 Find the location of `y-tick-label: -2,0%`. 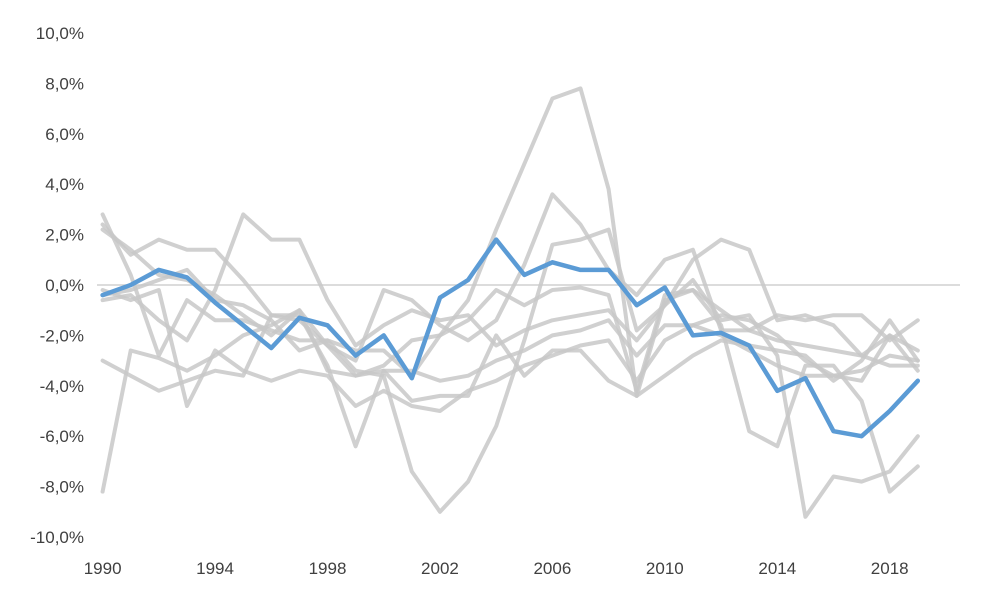

y-tick-label: -2,0% is located at coordinates (62, 335).